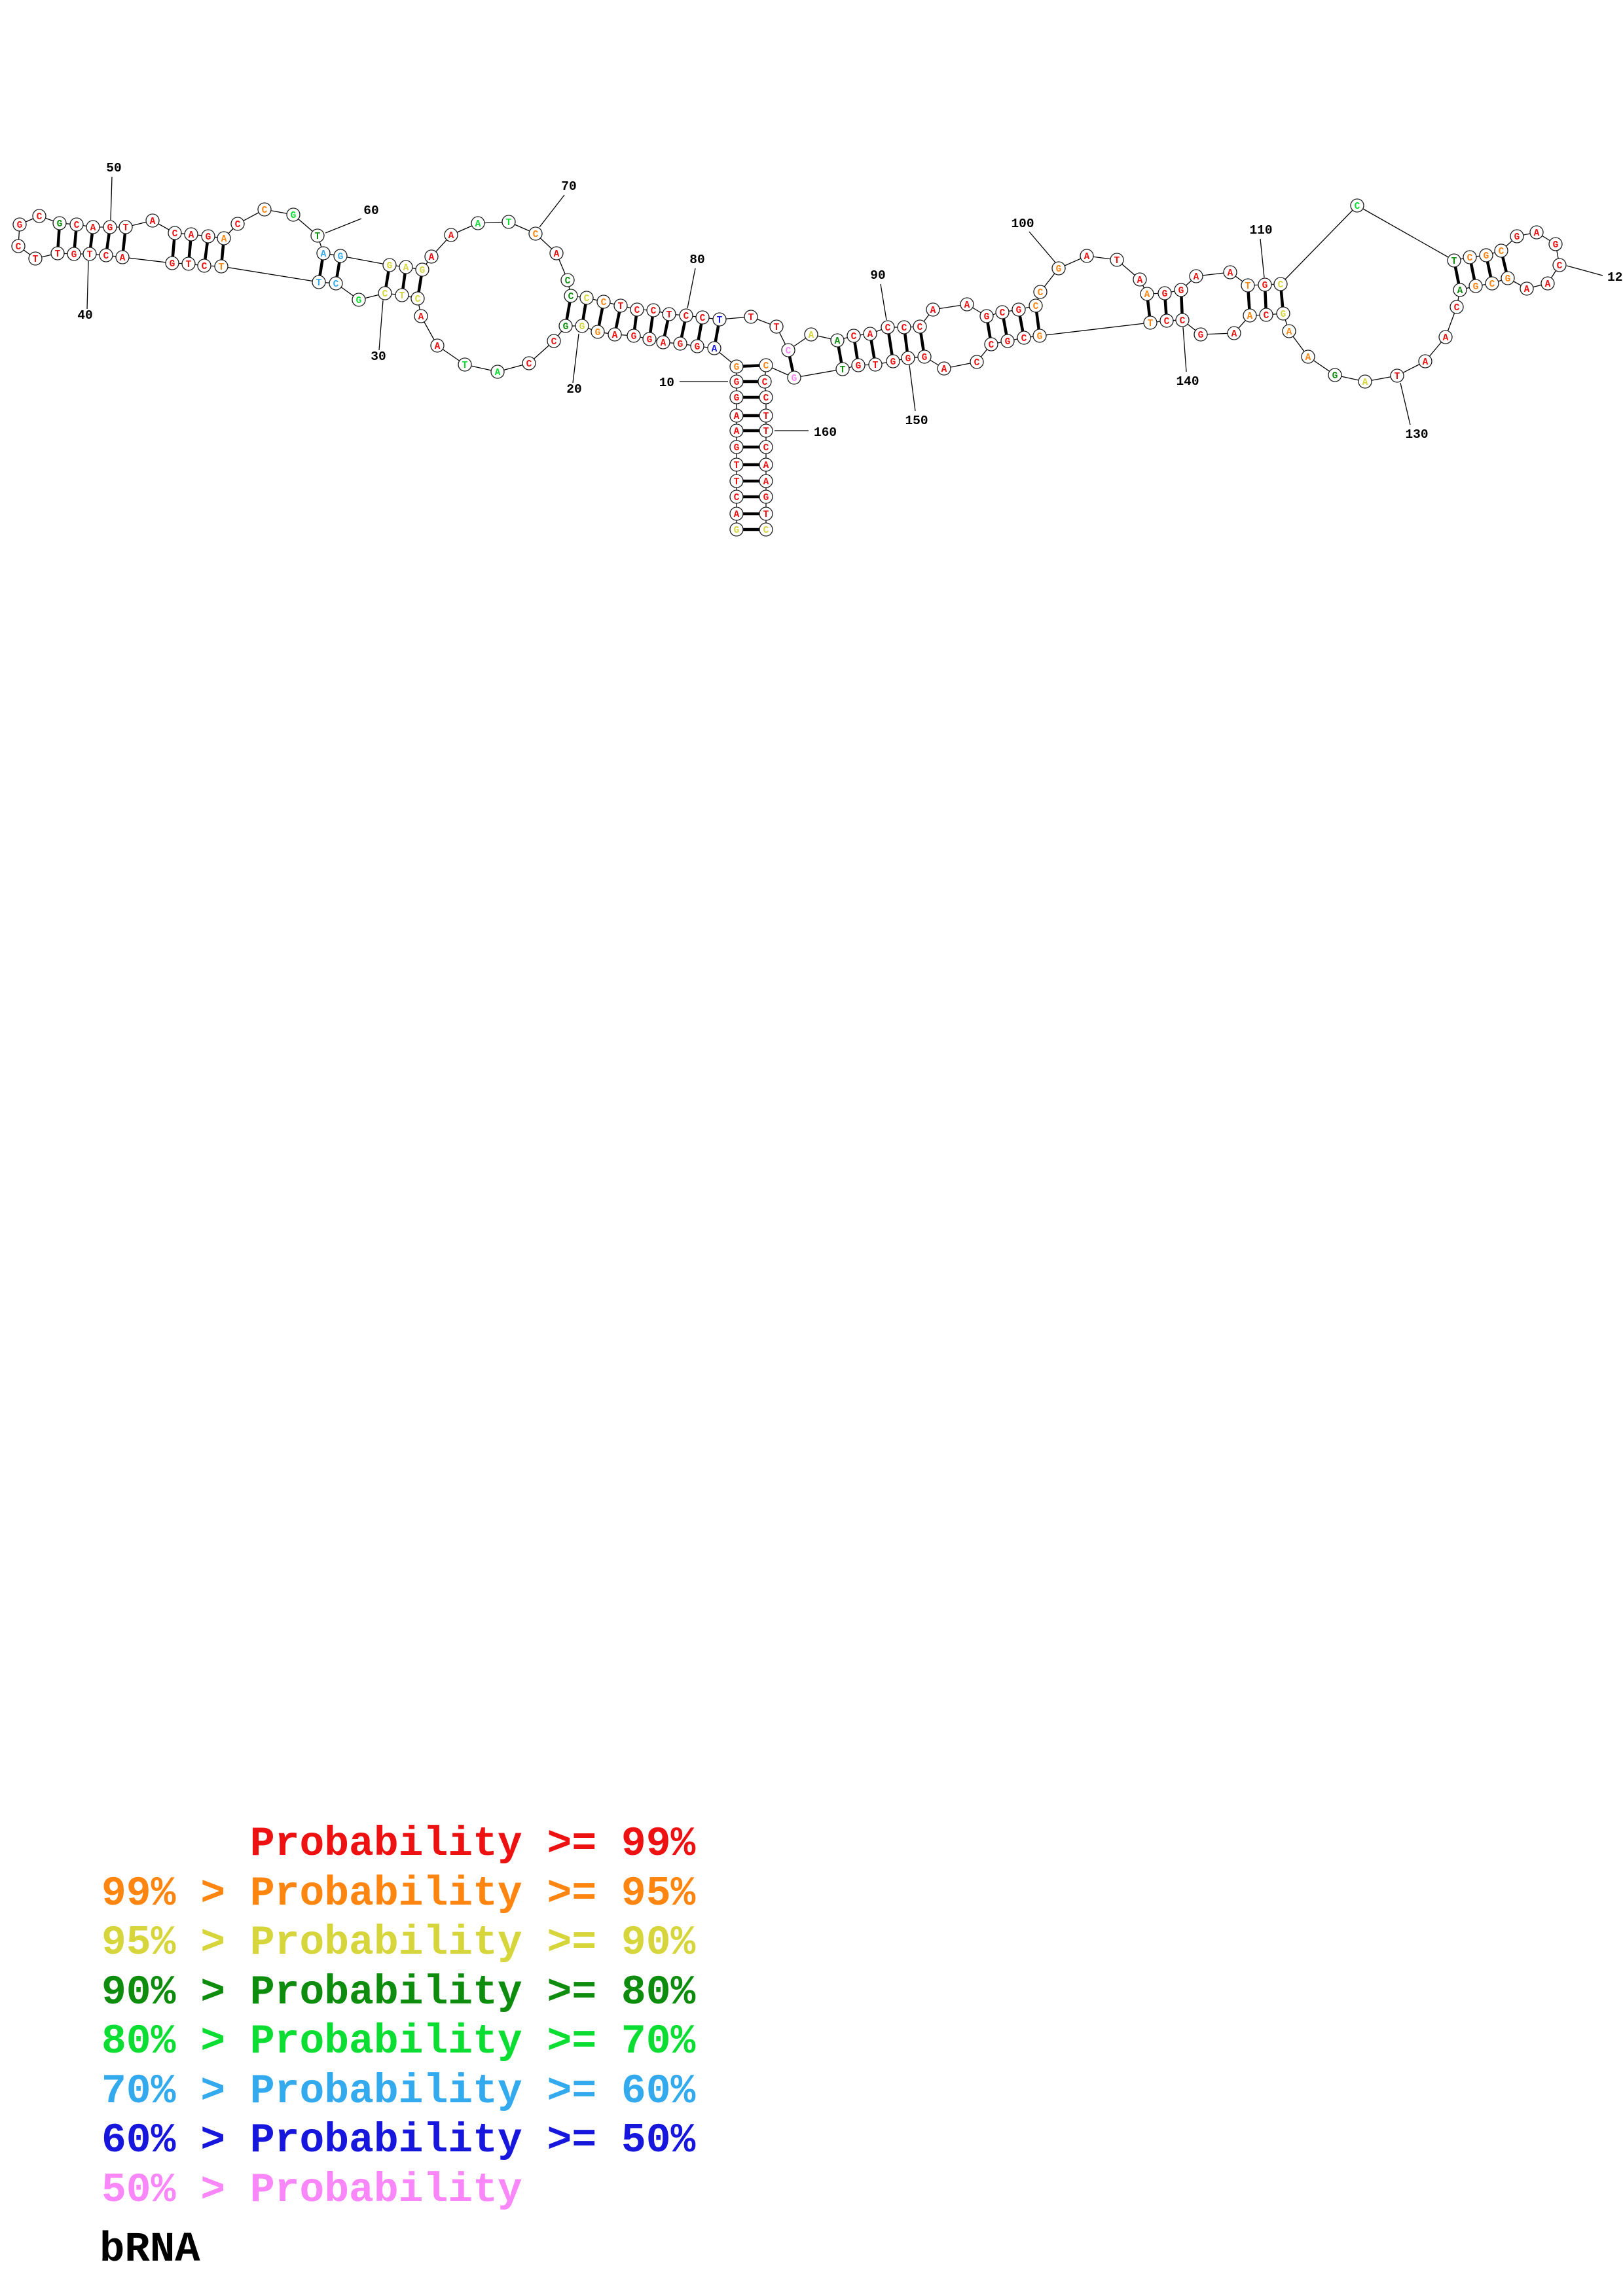  What do you see at coordinates (877, 275) in the screenshot?
I see `position-label: 90` at bounding box center [877, 275].